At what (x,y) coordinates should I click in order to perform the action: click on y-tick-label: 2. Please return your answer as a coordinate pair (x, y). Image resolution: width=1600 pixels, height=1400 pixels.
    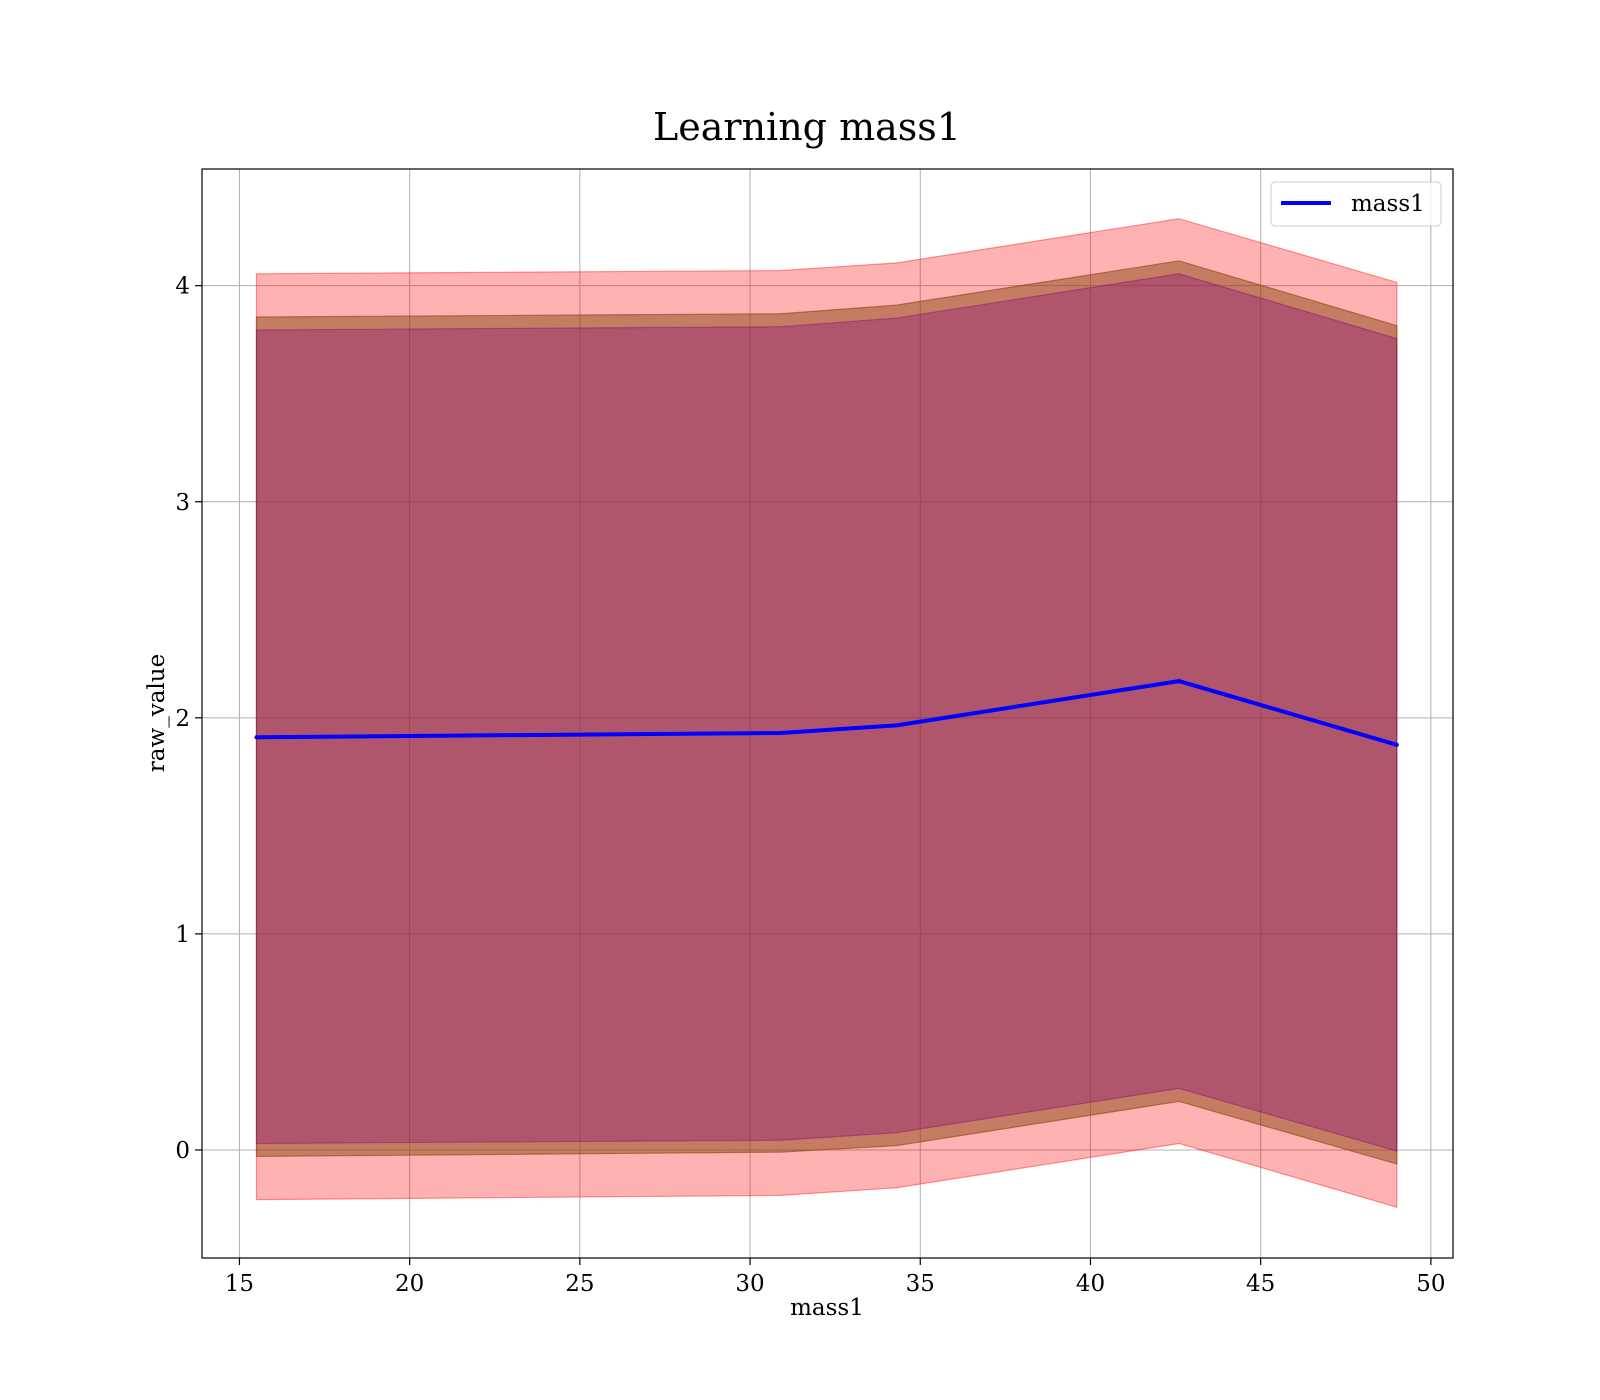
    Looking at the image, I should click on (182, 719).